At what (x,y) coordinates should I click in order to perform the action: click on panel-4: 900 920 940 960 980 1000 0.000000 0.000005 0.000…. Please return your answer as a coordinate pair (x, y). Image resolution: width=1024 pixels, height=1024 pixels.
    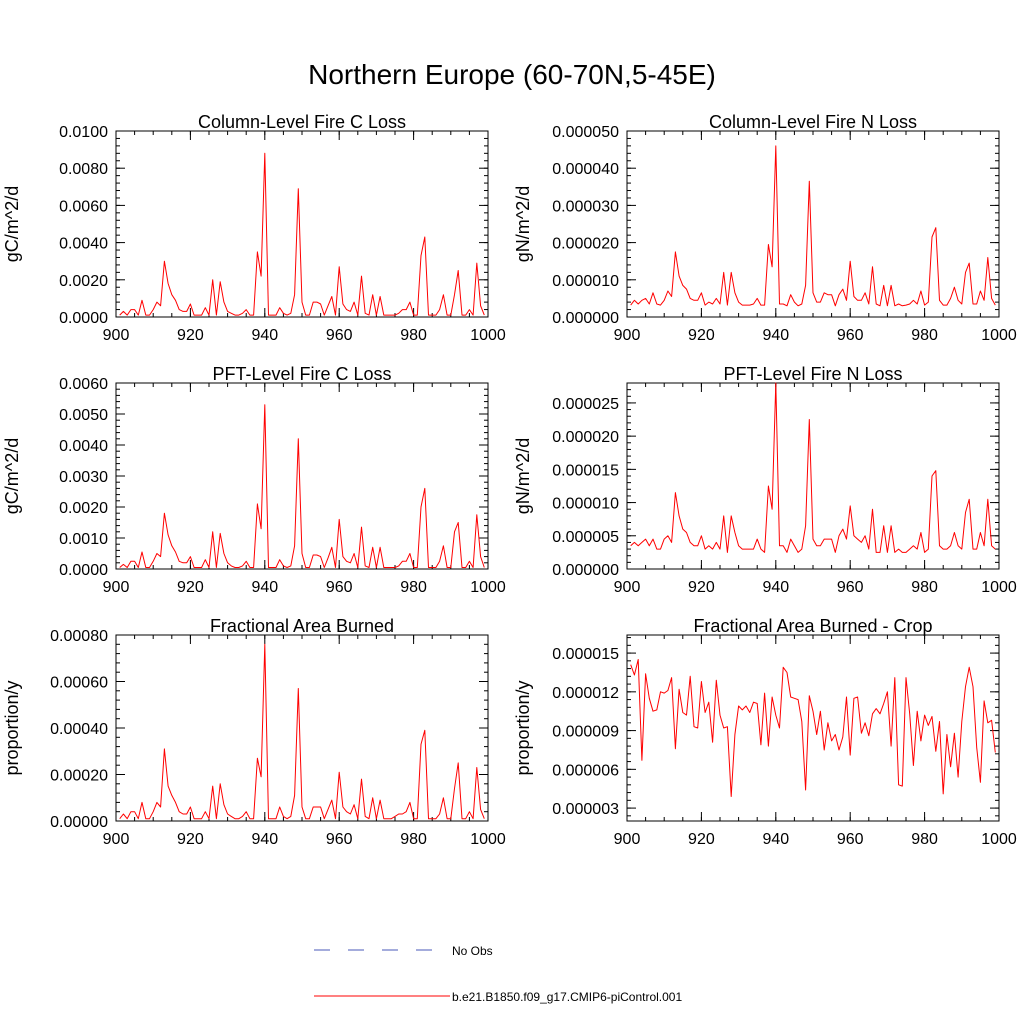
    Looking at the image, I should click on (765, 480).